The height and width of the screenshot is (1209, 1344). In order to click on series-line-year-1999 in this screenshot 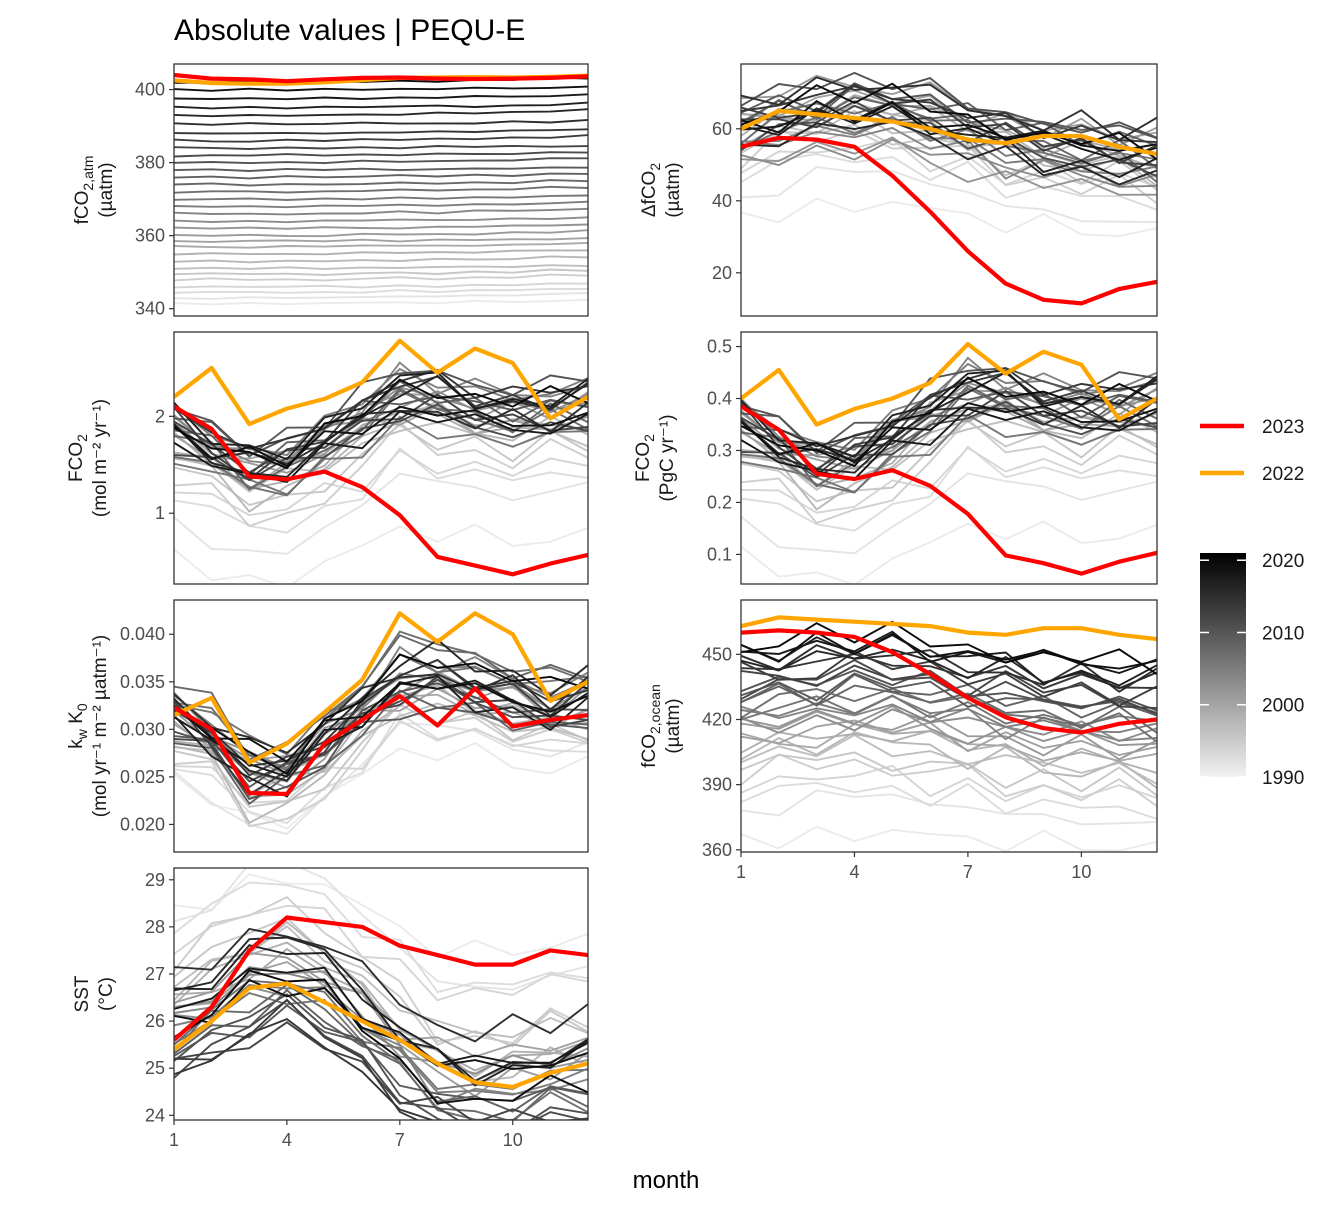, I will do `click(381, 245)`.